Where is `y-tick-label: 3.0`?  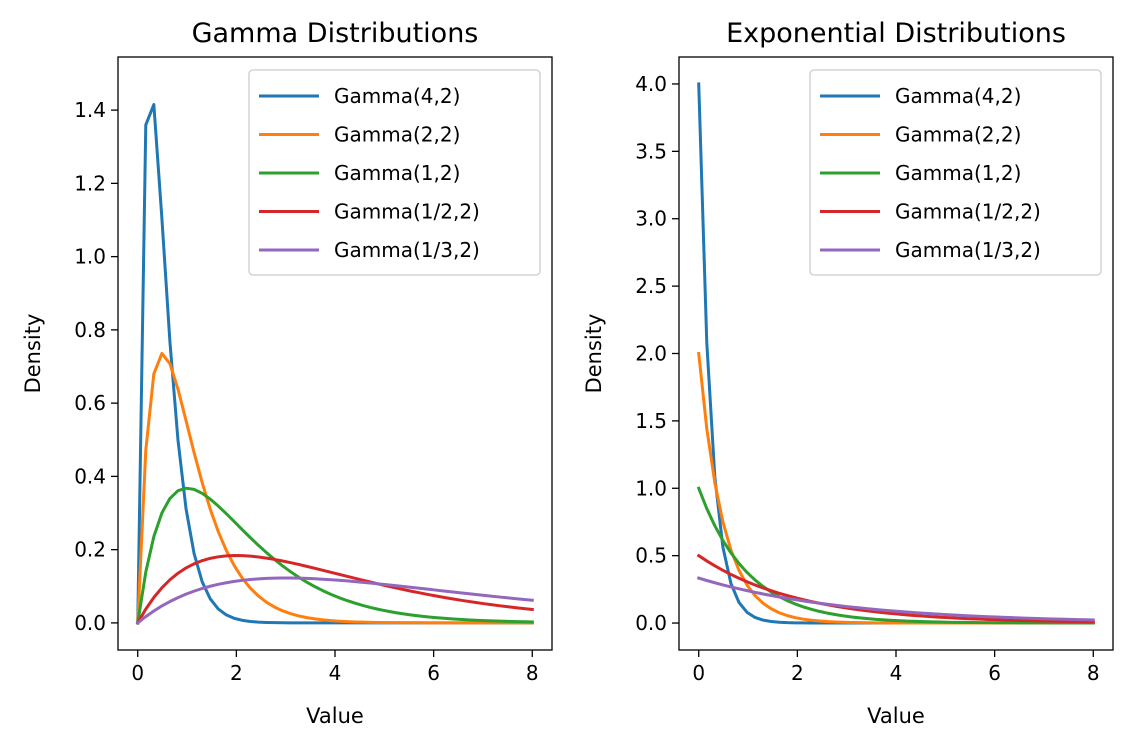
y-tick-label: 3.0 is located at coordinates (651, 219).